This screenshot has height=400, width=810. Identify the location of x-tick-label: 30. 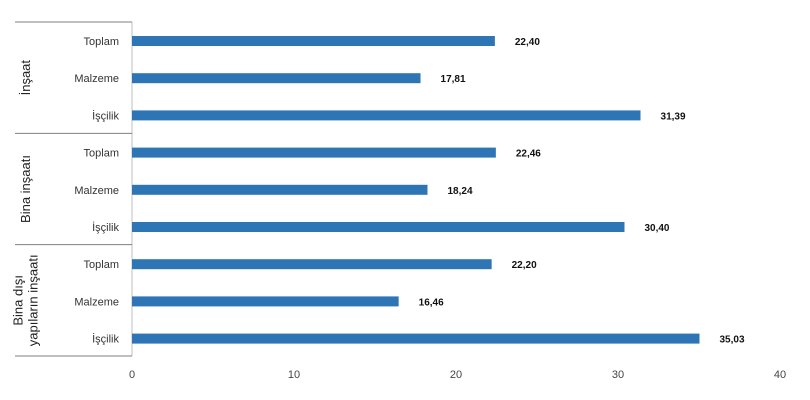
(618, 375).